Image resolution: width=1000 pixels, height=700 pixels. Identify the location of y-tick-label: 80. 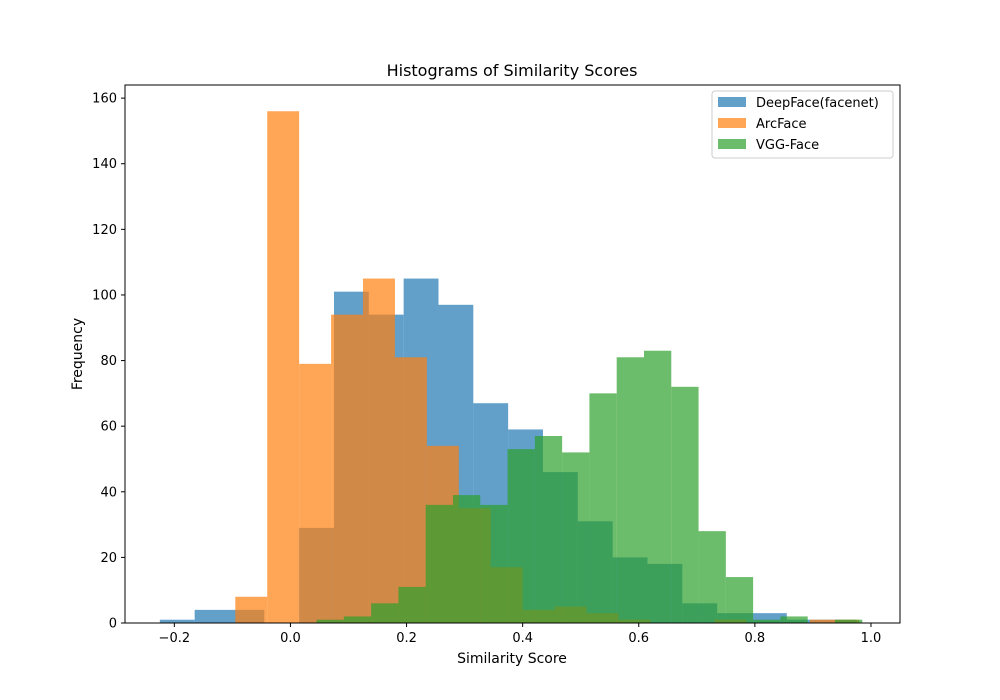
(108, 361).